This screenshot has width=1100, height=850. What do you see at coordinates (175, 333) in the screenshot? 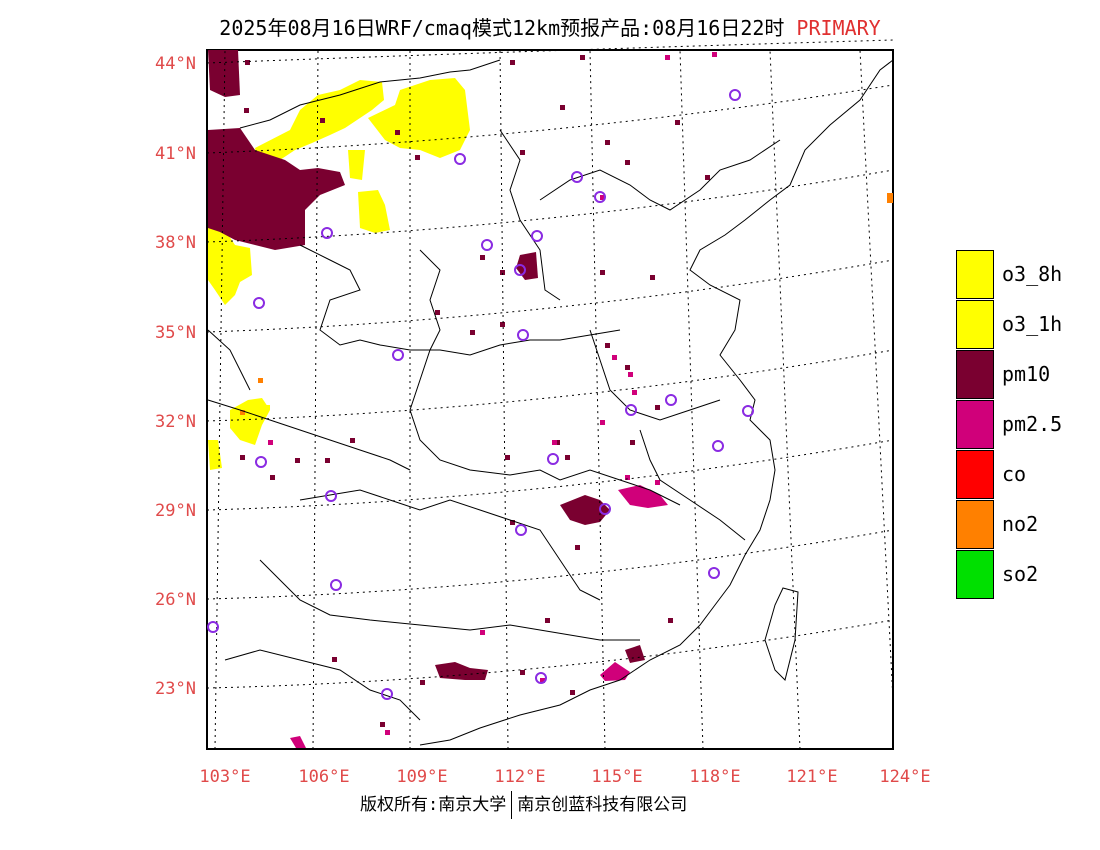
I see `lat-label: 35°N` at bounding box center [175, 333].